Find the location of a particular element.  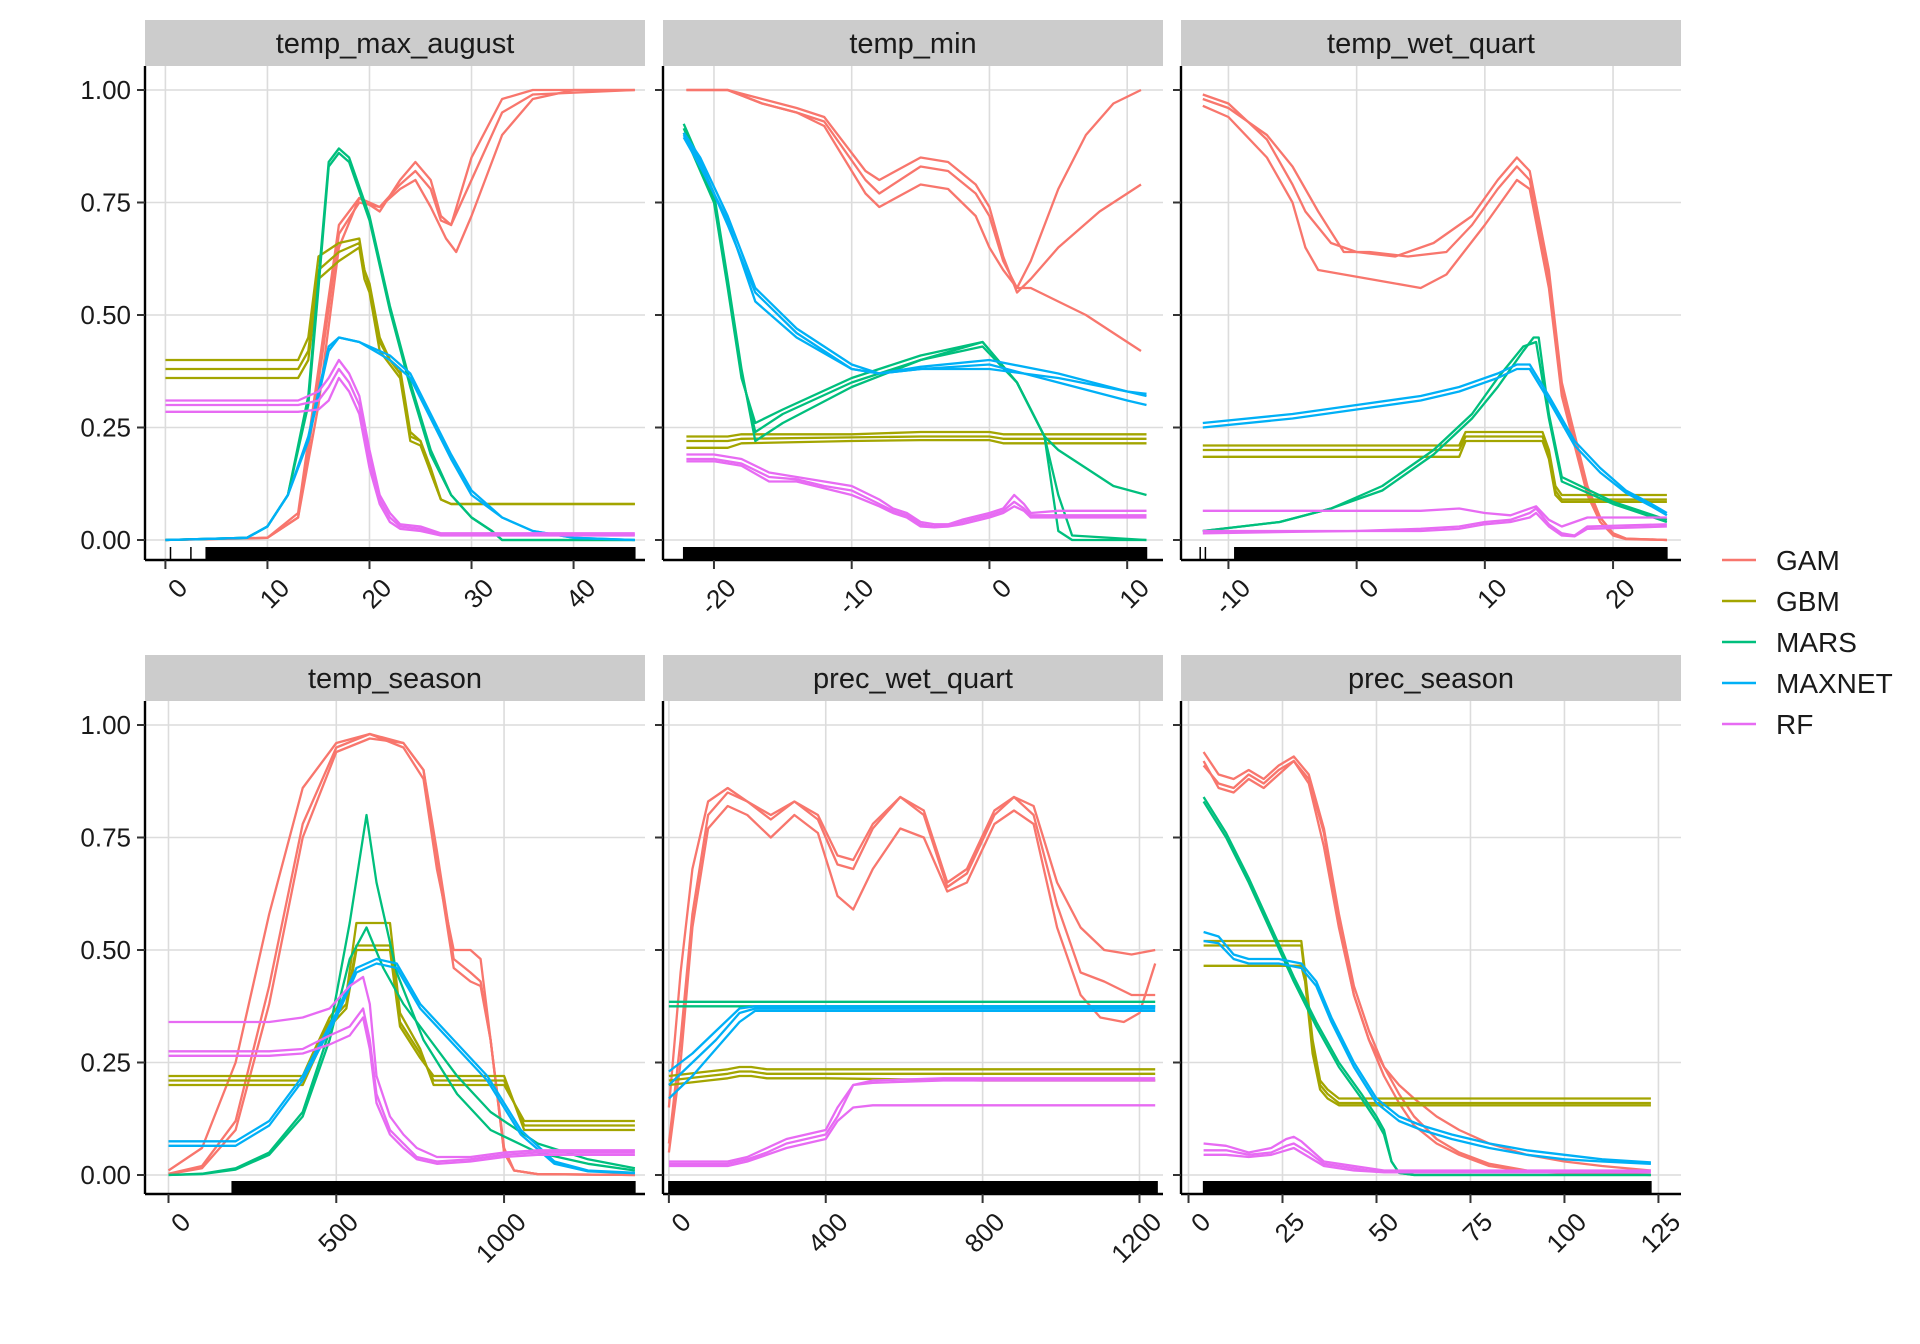

x-tick-label: 50 is located at coordinates (1384, 1228).